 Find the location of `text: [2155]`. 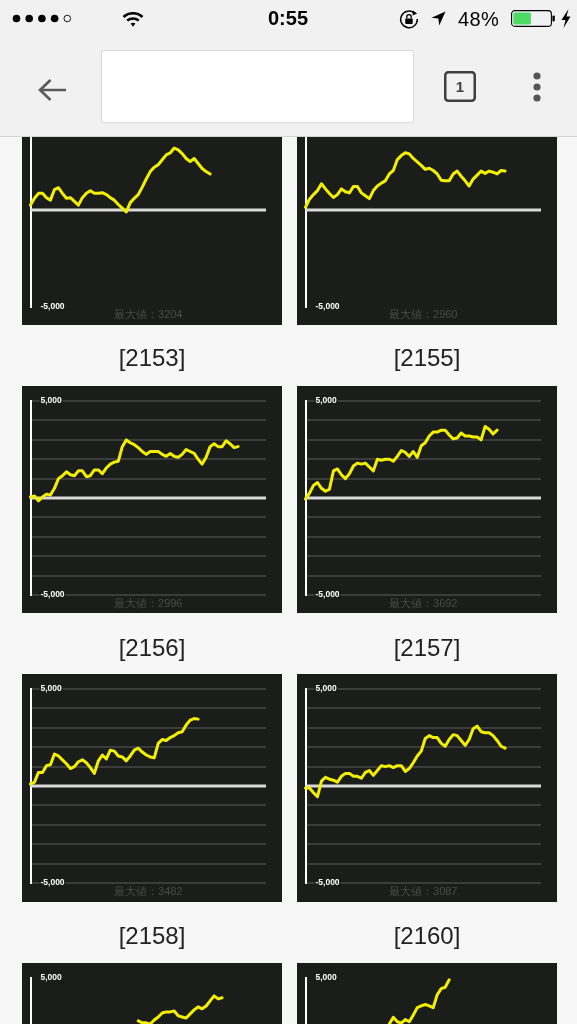

text: [2155] is located at coordinates (427, 357).